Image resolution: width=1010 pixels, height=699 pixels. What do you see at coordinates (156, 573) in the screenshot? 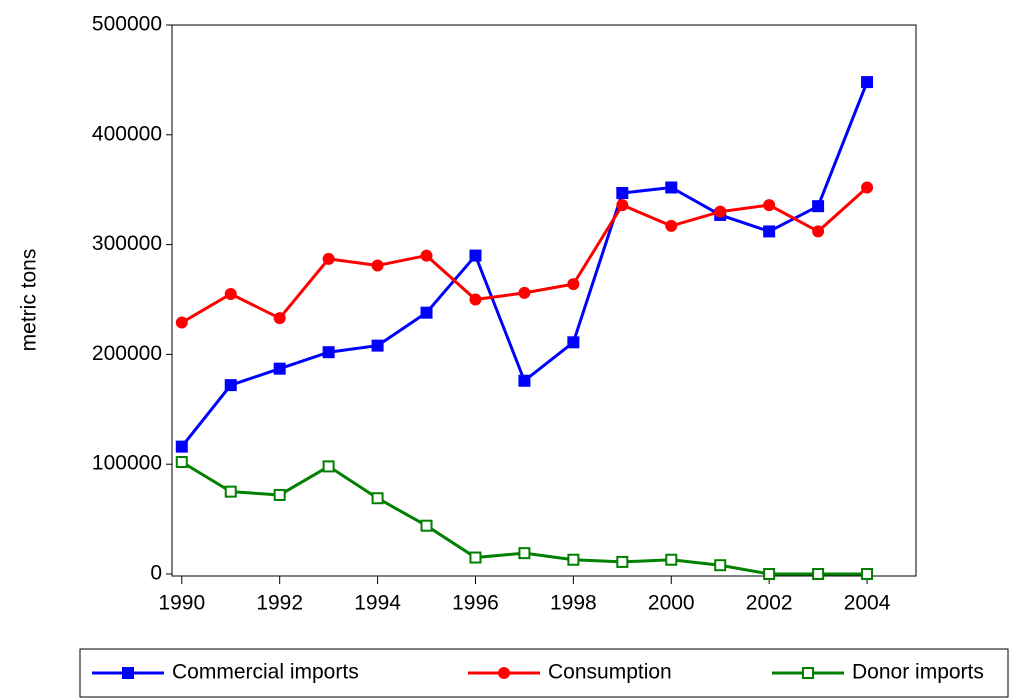
I see `y-tick-label: 0` at bounding box center [156, 573].